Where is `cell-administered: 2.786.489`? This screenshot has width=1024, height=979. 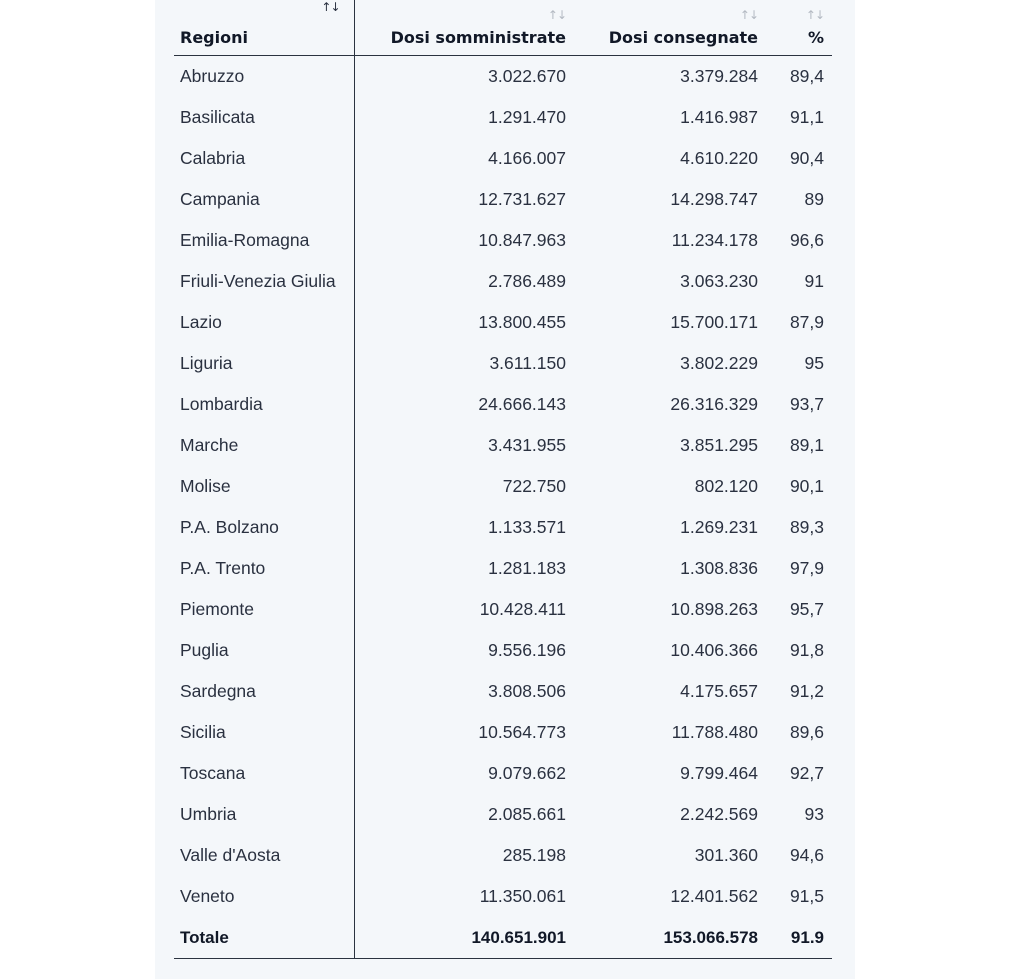 cell-administered: 2.786.489 is located at coordinates (527, 281).